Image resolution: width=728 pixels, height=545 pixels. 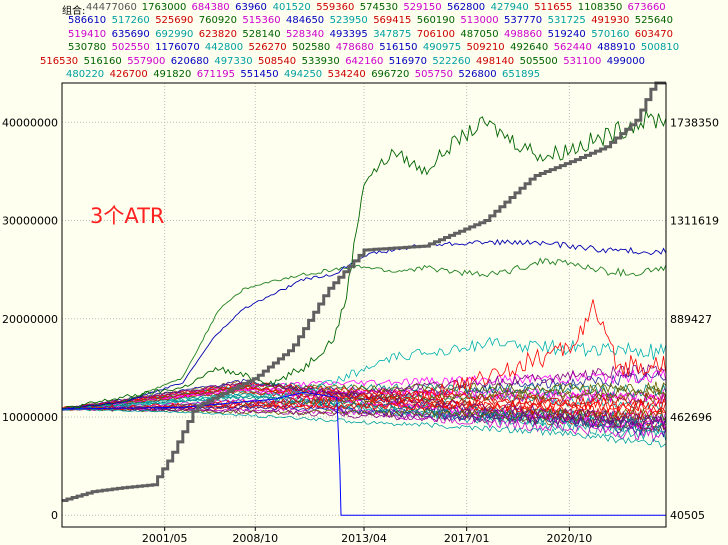 What do you see at coordinates (694, 221) in the screenshot?
I see `y-right-tick-label: 1311619` at bounding box center [694, 221].